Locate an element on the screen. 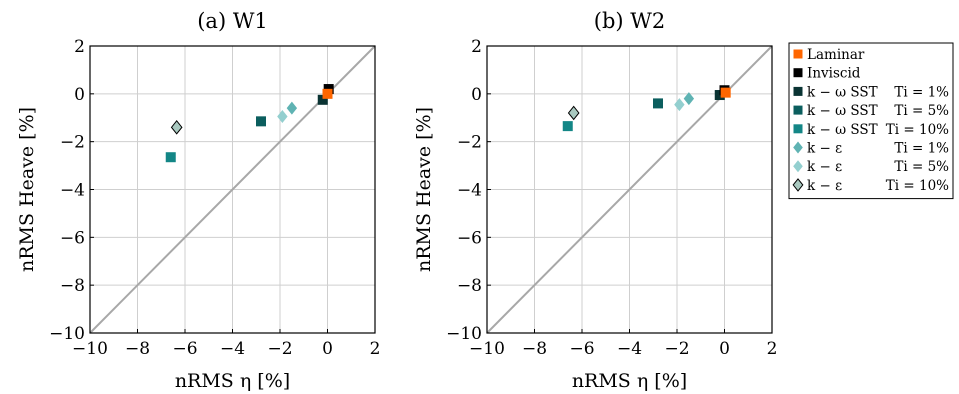  legend-box is located at coordinates (871, 121).